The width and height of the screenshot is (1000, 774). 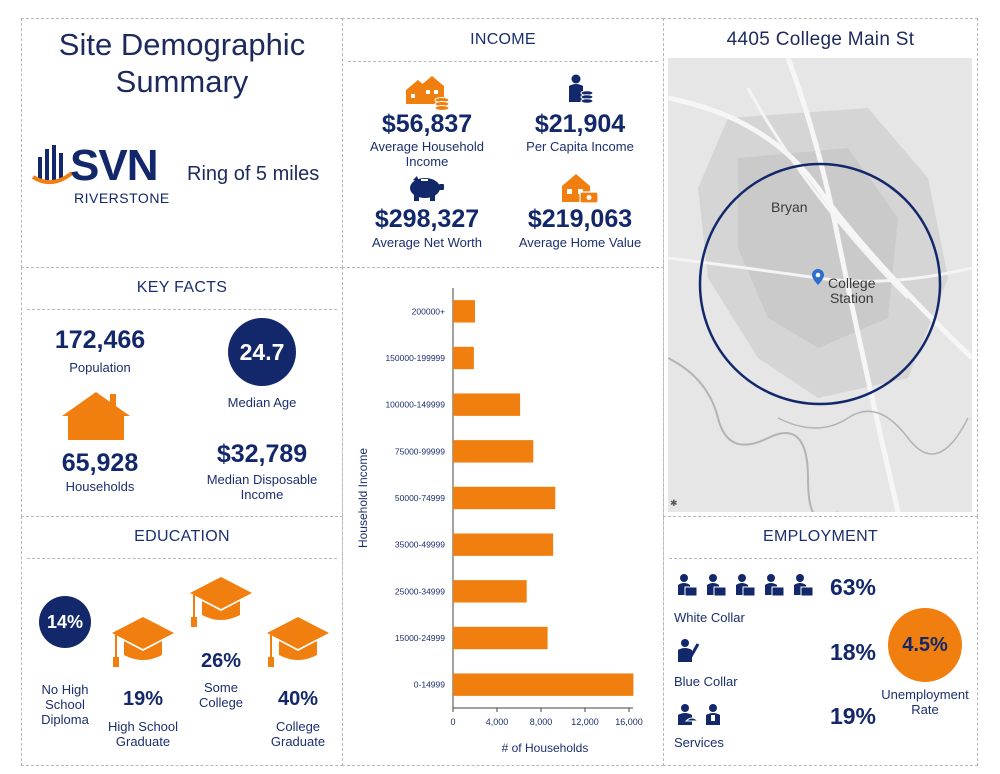 I want to click on white-collar-icons, so click(x=751, y=586).